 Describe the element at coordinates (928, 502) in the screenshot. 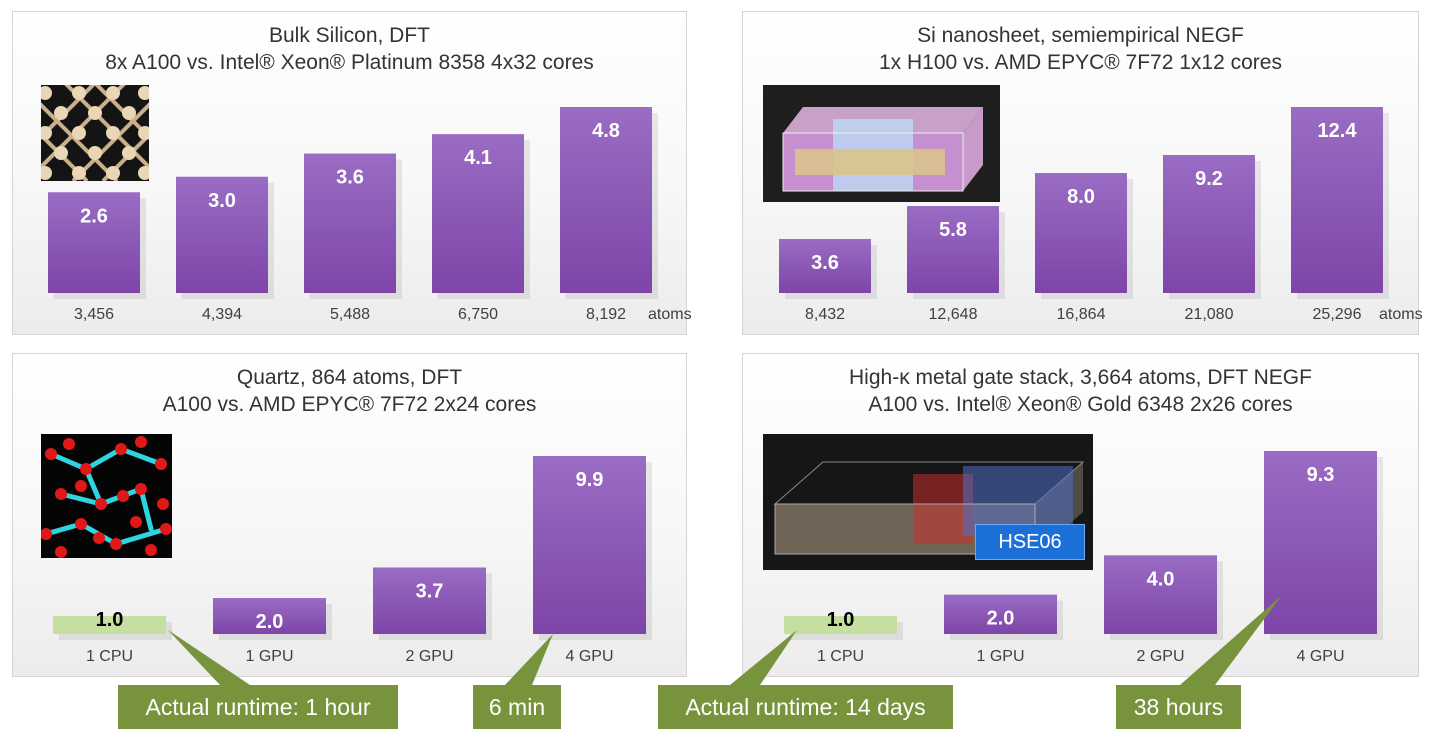

I see `gate-stack-structure-image: HSE06` at that location.